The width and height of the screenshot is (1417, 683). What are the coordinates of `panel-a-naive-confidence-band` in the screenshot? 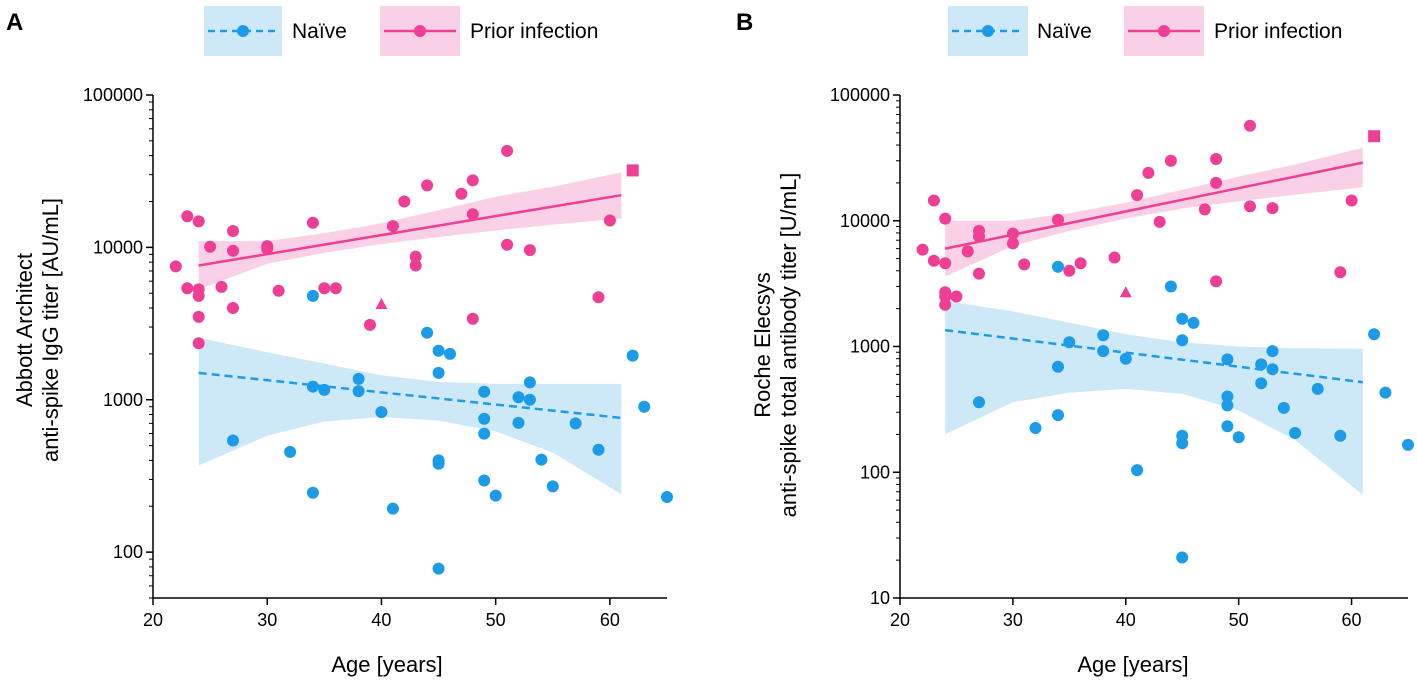 It's located at (410, 416).